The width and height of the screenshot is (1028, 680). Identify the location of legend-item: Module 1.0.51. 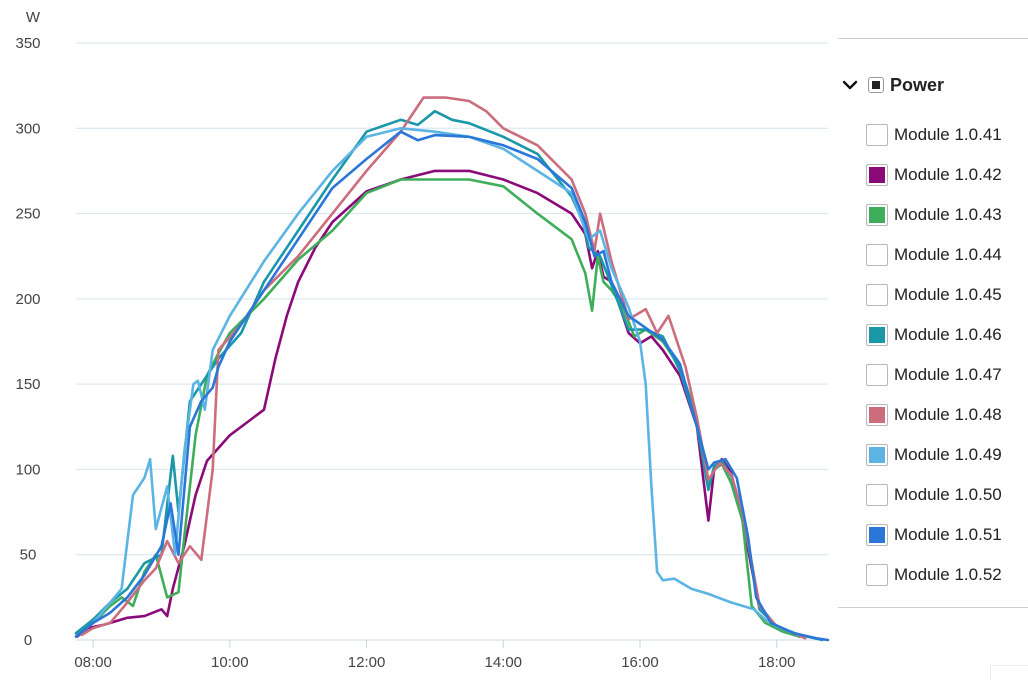
(934, 535).